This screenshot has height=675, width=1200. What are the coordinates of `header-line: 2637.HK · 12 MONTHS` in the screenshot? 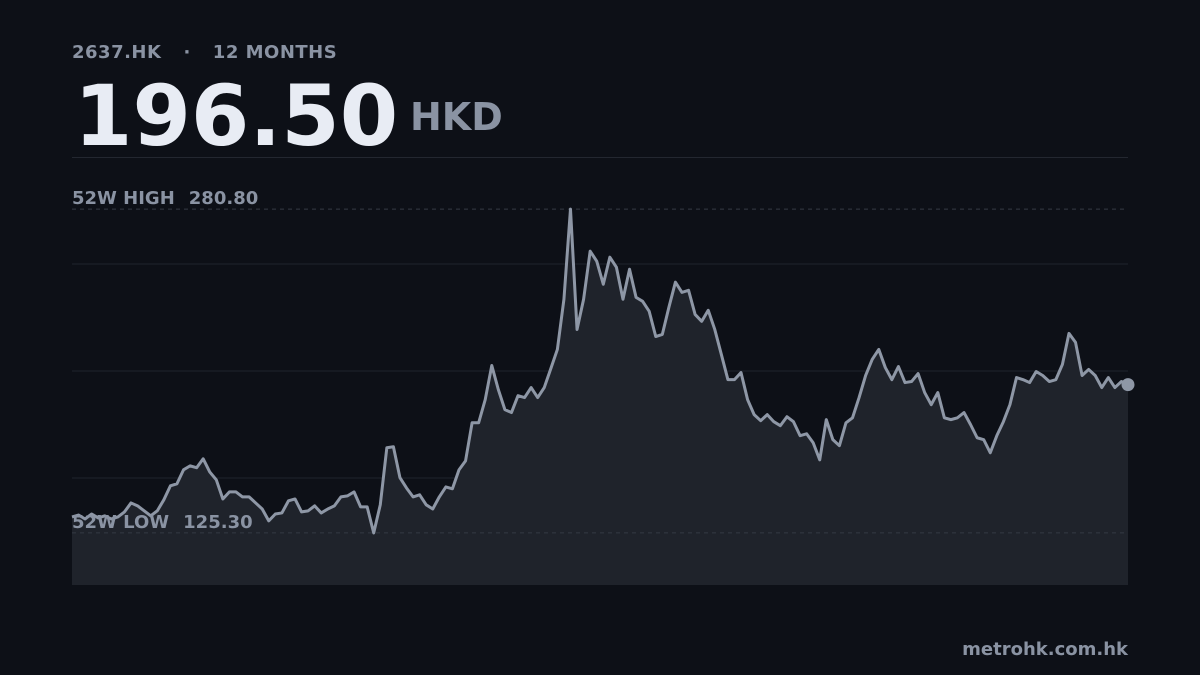 It's located at (204, 52).